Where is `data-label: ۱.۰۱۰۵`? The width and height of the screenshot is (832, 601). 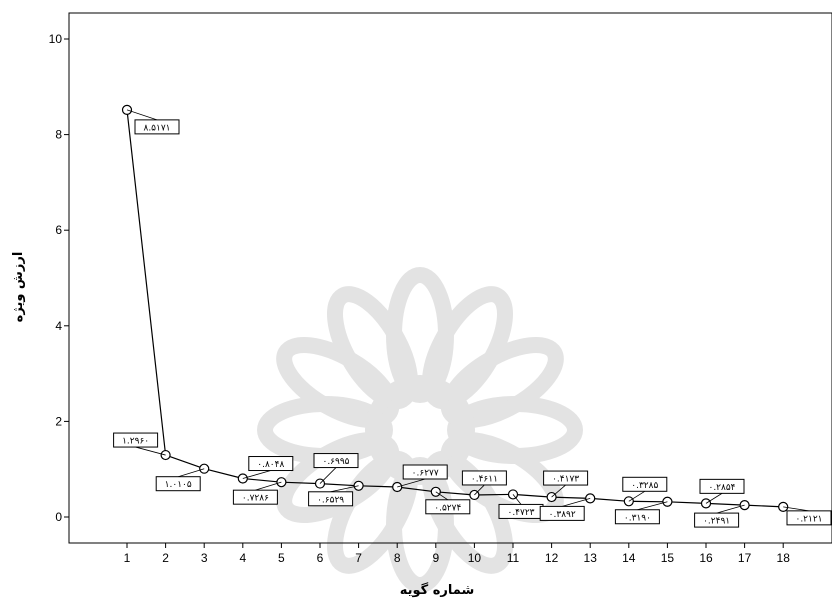
data-label: ۱.۰۱۰۵ is located at coordinates (178, 485).